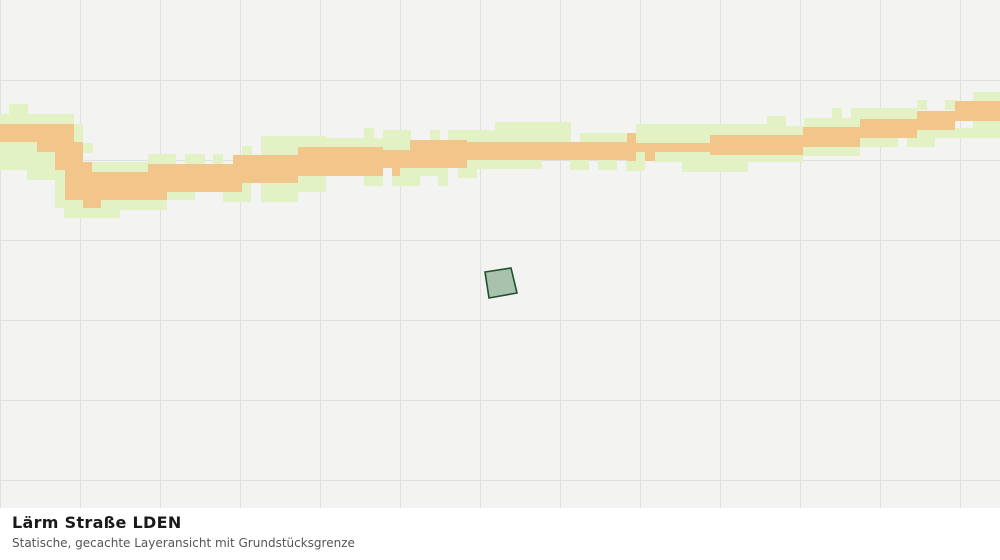 The height and width of the screenshot is (560, 1000). What do you see at coordinates (97, 522) in the screenshot?
I see `layer-title: Lärm Straße LDEN` at bounding box center [97, 522].